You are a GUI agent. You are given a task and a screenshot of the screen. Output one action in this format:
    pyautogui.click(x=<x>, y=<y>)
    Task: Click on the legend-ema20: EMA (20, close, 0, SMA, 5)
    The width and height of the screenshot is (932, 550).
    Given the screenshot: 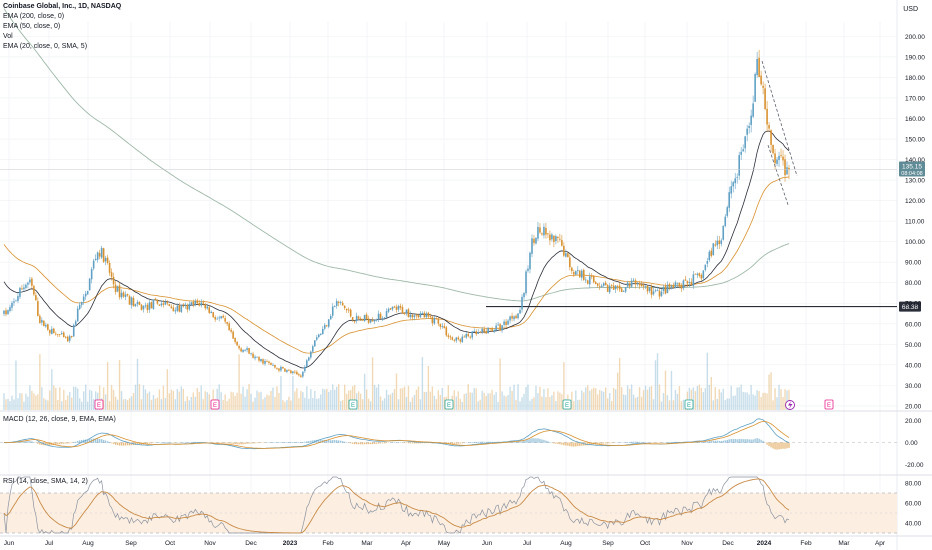 What is the action you would take?
    pyautogui.click(x=45, y=46)
    